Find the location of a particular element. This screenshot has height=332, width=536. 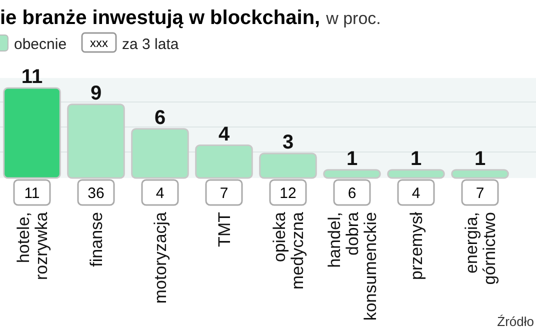

annotation: 12 is located at coordinates (288, 193).